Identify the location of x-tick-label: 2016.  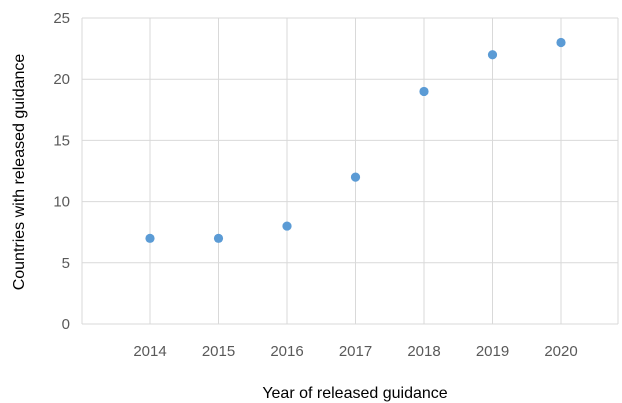
(286, 351).